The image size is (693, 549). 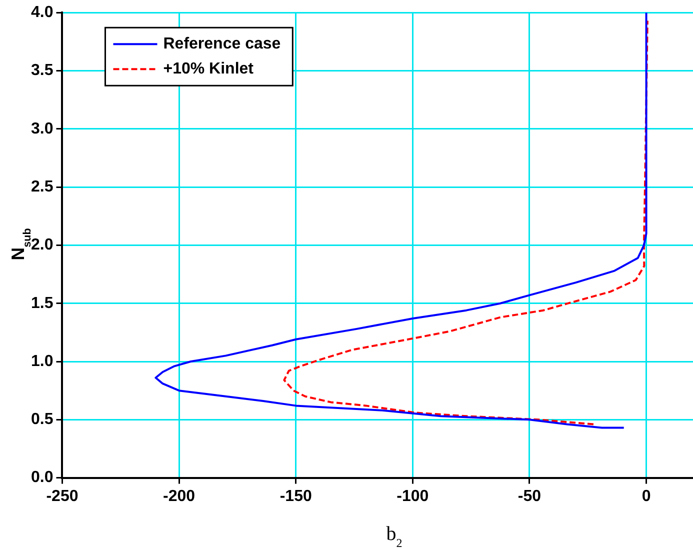 What do you see at coordinates (296, 496) in the screenshot?
I see `x-tick-label: -150` at bounding box center [296, 496].